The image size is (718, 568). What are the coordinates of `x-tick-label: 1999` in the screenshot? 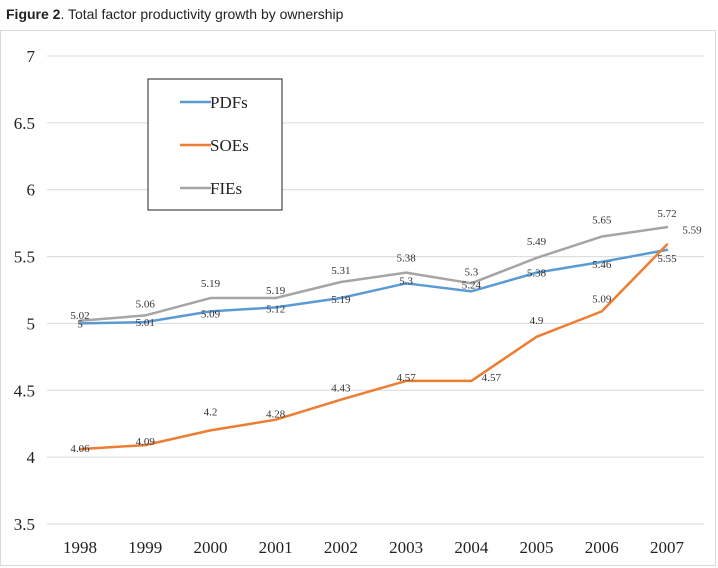 It's located at (145, 547).